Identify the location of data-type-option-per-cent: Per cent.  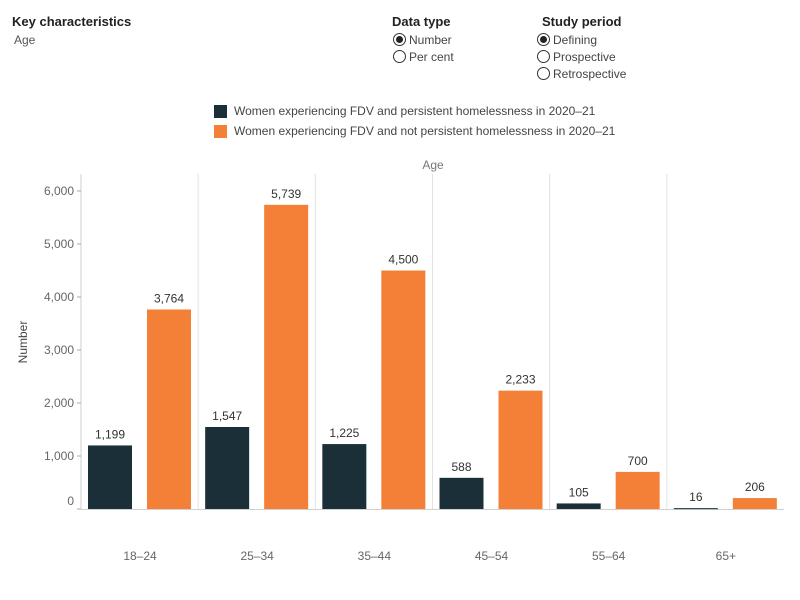
(423, 56).